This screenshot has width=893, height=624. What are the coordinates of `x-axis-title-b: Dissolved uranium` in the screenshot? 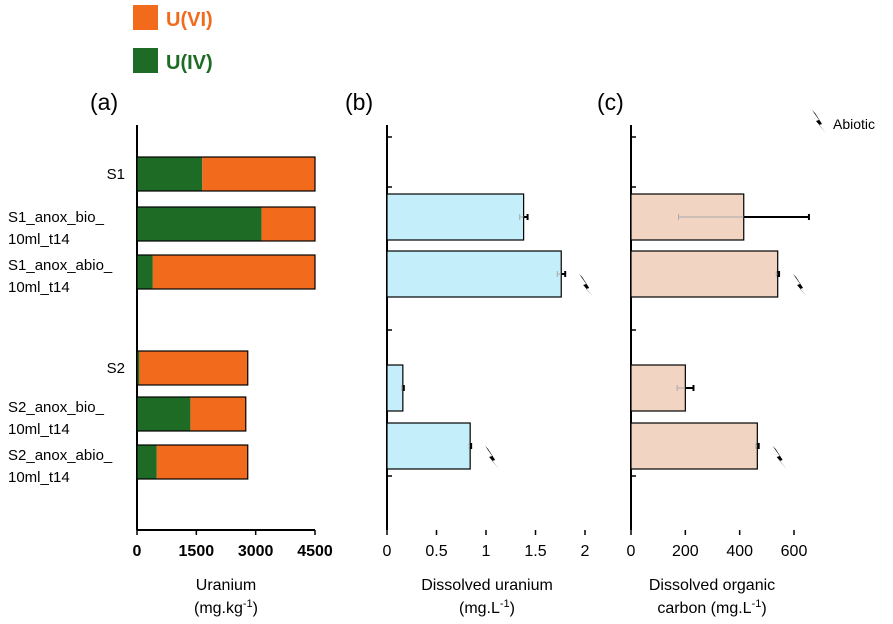 It's located at (487, 585).